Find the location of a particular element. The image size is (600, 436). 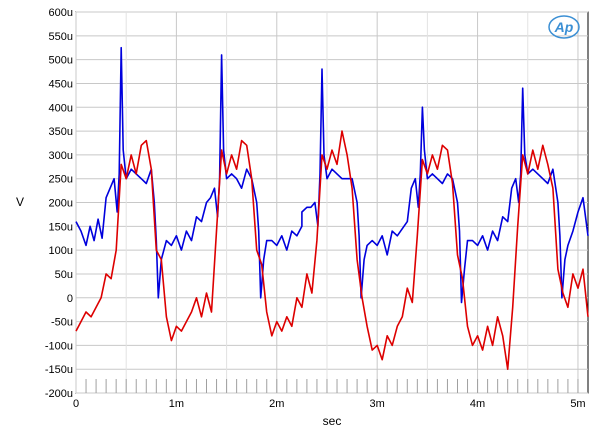

y-tick-label: 0 is located at coordinates (70, 299).